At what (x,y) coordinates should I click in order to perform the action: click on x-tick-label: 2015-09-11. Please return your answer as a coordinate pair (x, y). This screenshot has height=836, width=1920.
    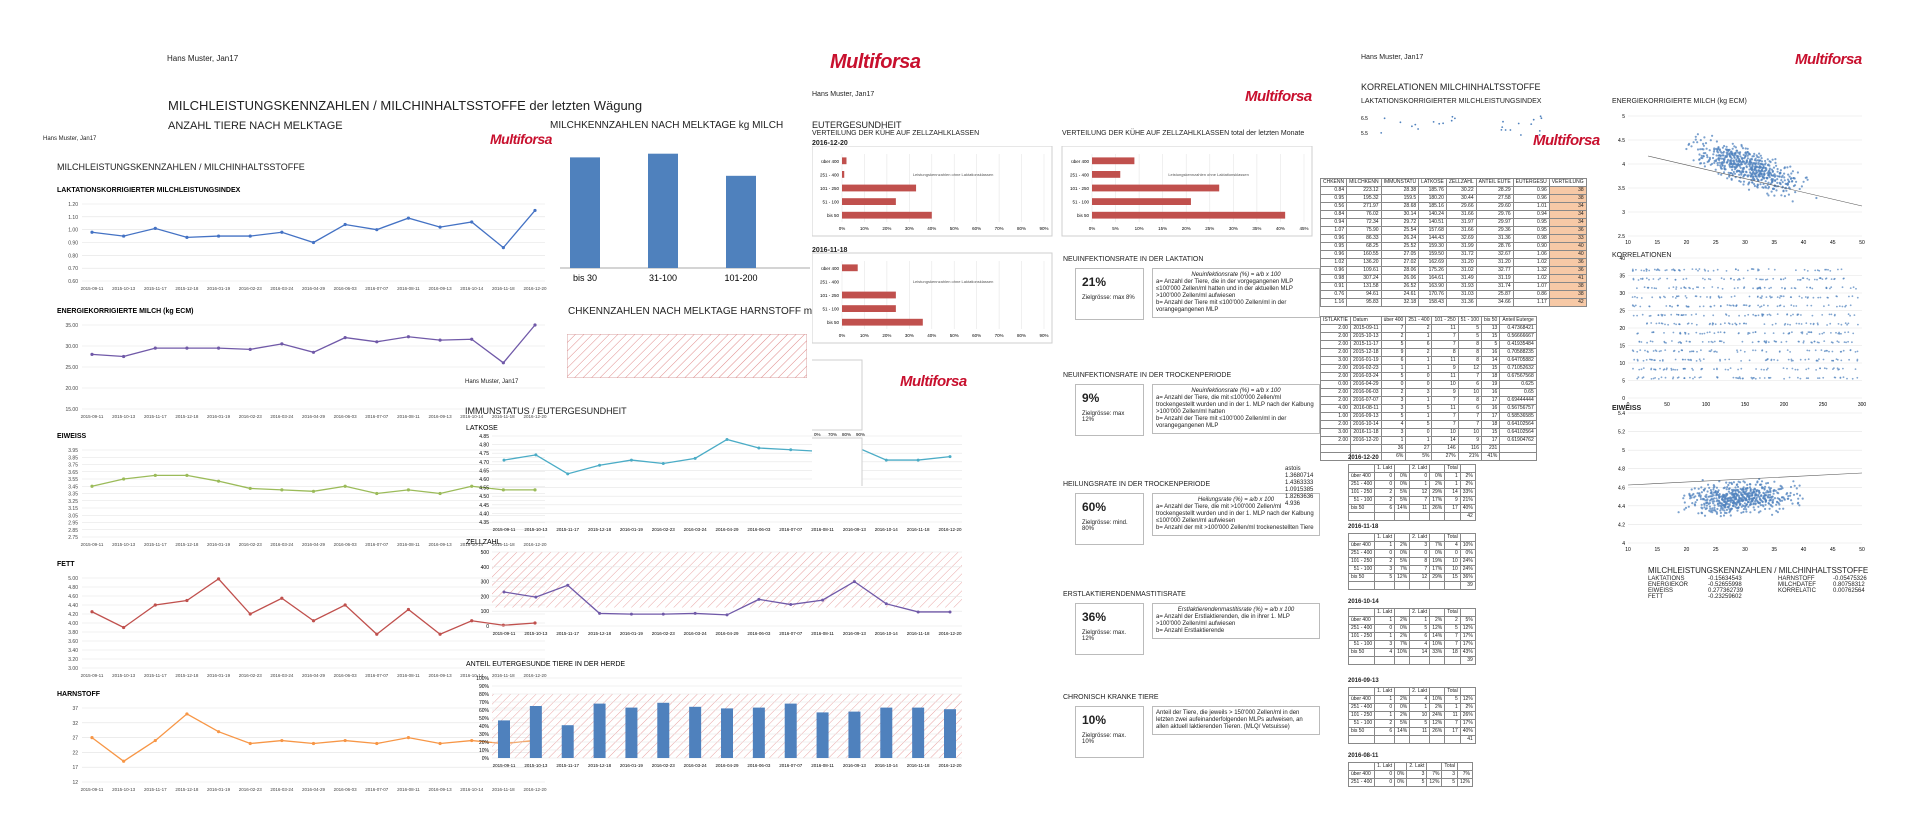
    Looking at the image, I should click on (504, 633).